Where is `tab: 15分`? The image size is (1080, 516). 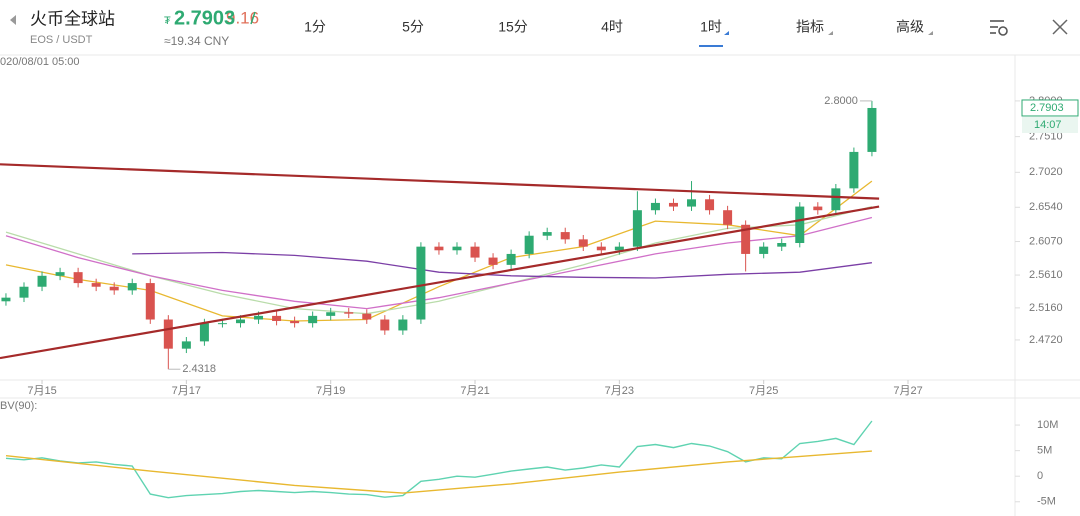 tab: 15分 is located at coordinates (513, 27).